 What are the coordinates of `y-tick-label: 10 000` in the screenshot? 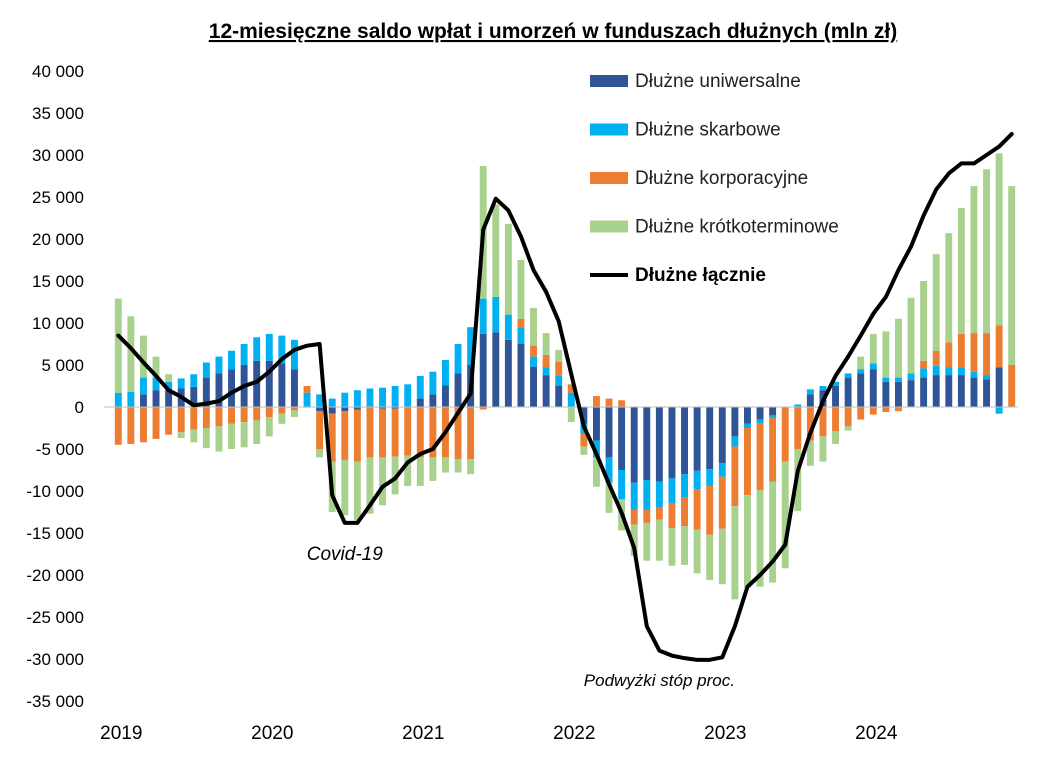 It's located at (58, 323).